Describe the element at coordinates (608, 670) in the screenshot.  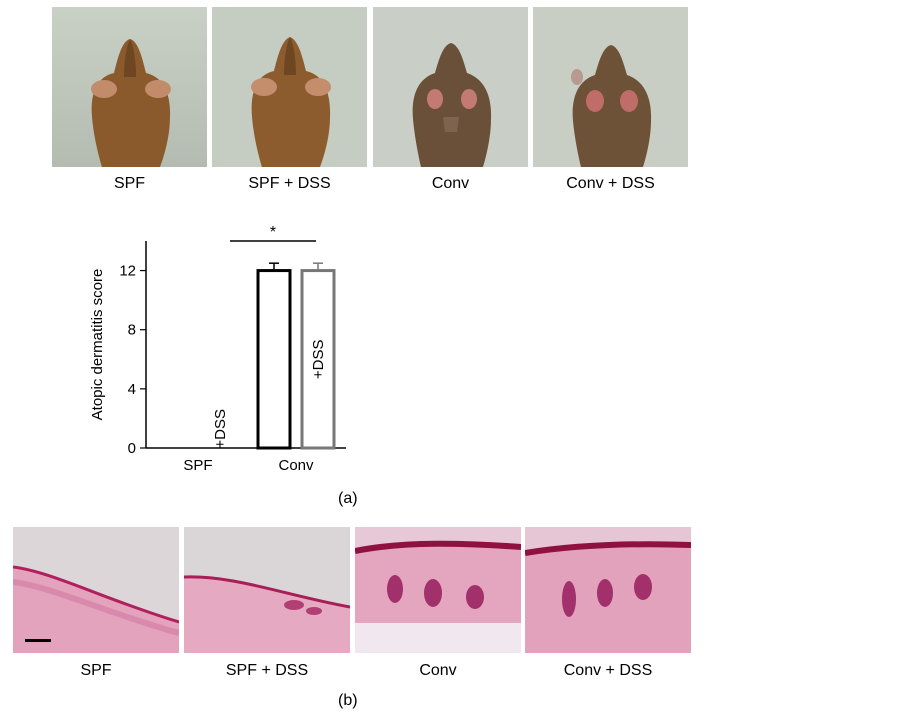
I see `histology-caption-conv-dss: Conv + DSS` at that location.